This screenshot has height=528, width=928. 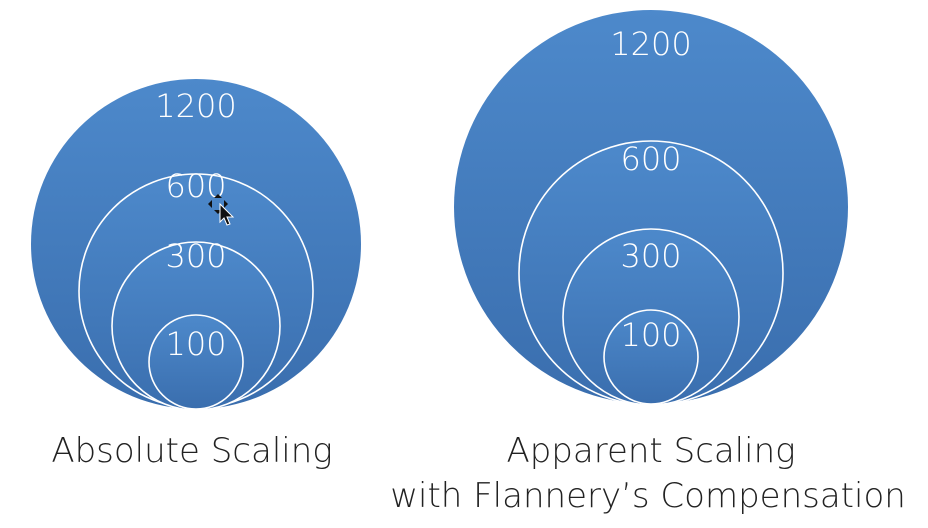 What do you see at coordinates (195, 186) in the screenshot?
I see `left-label-600: 600` at bounding box center [195, 186].